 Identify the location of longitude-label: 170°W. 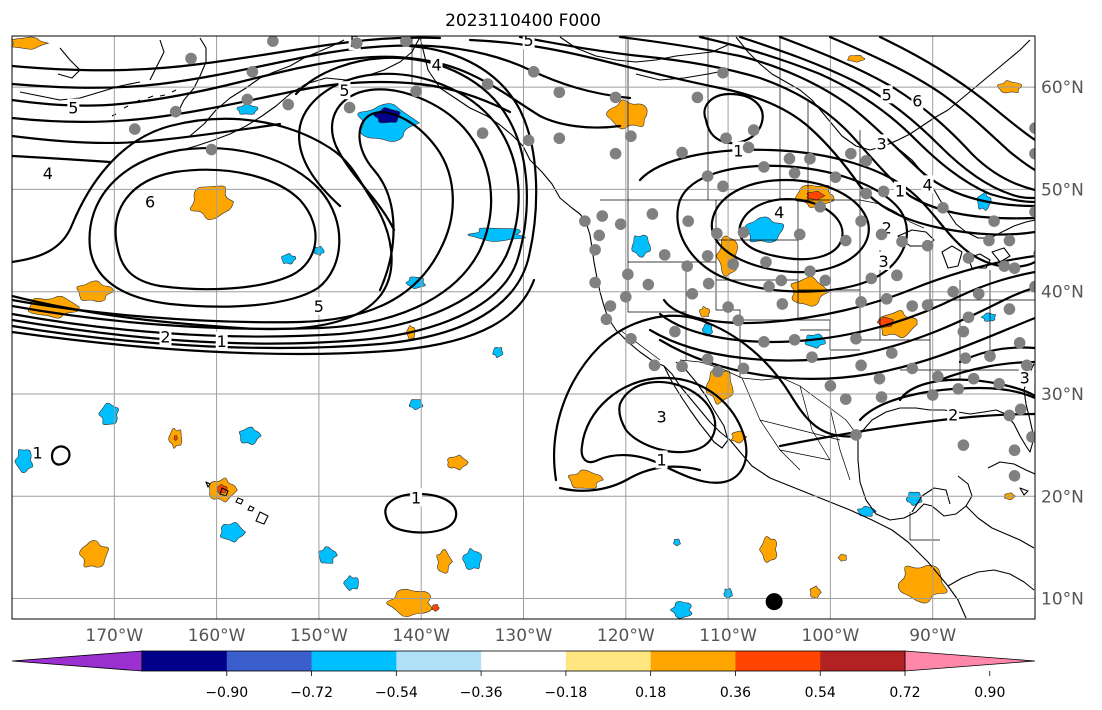
(114, 636).